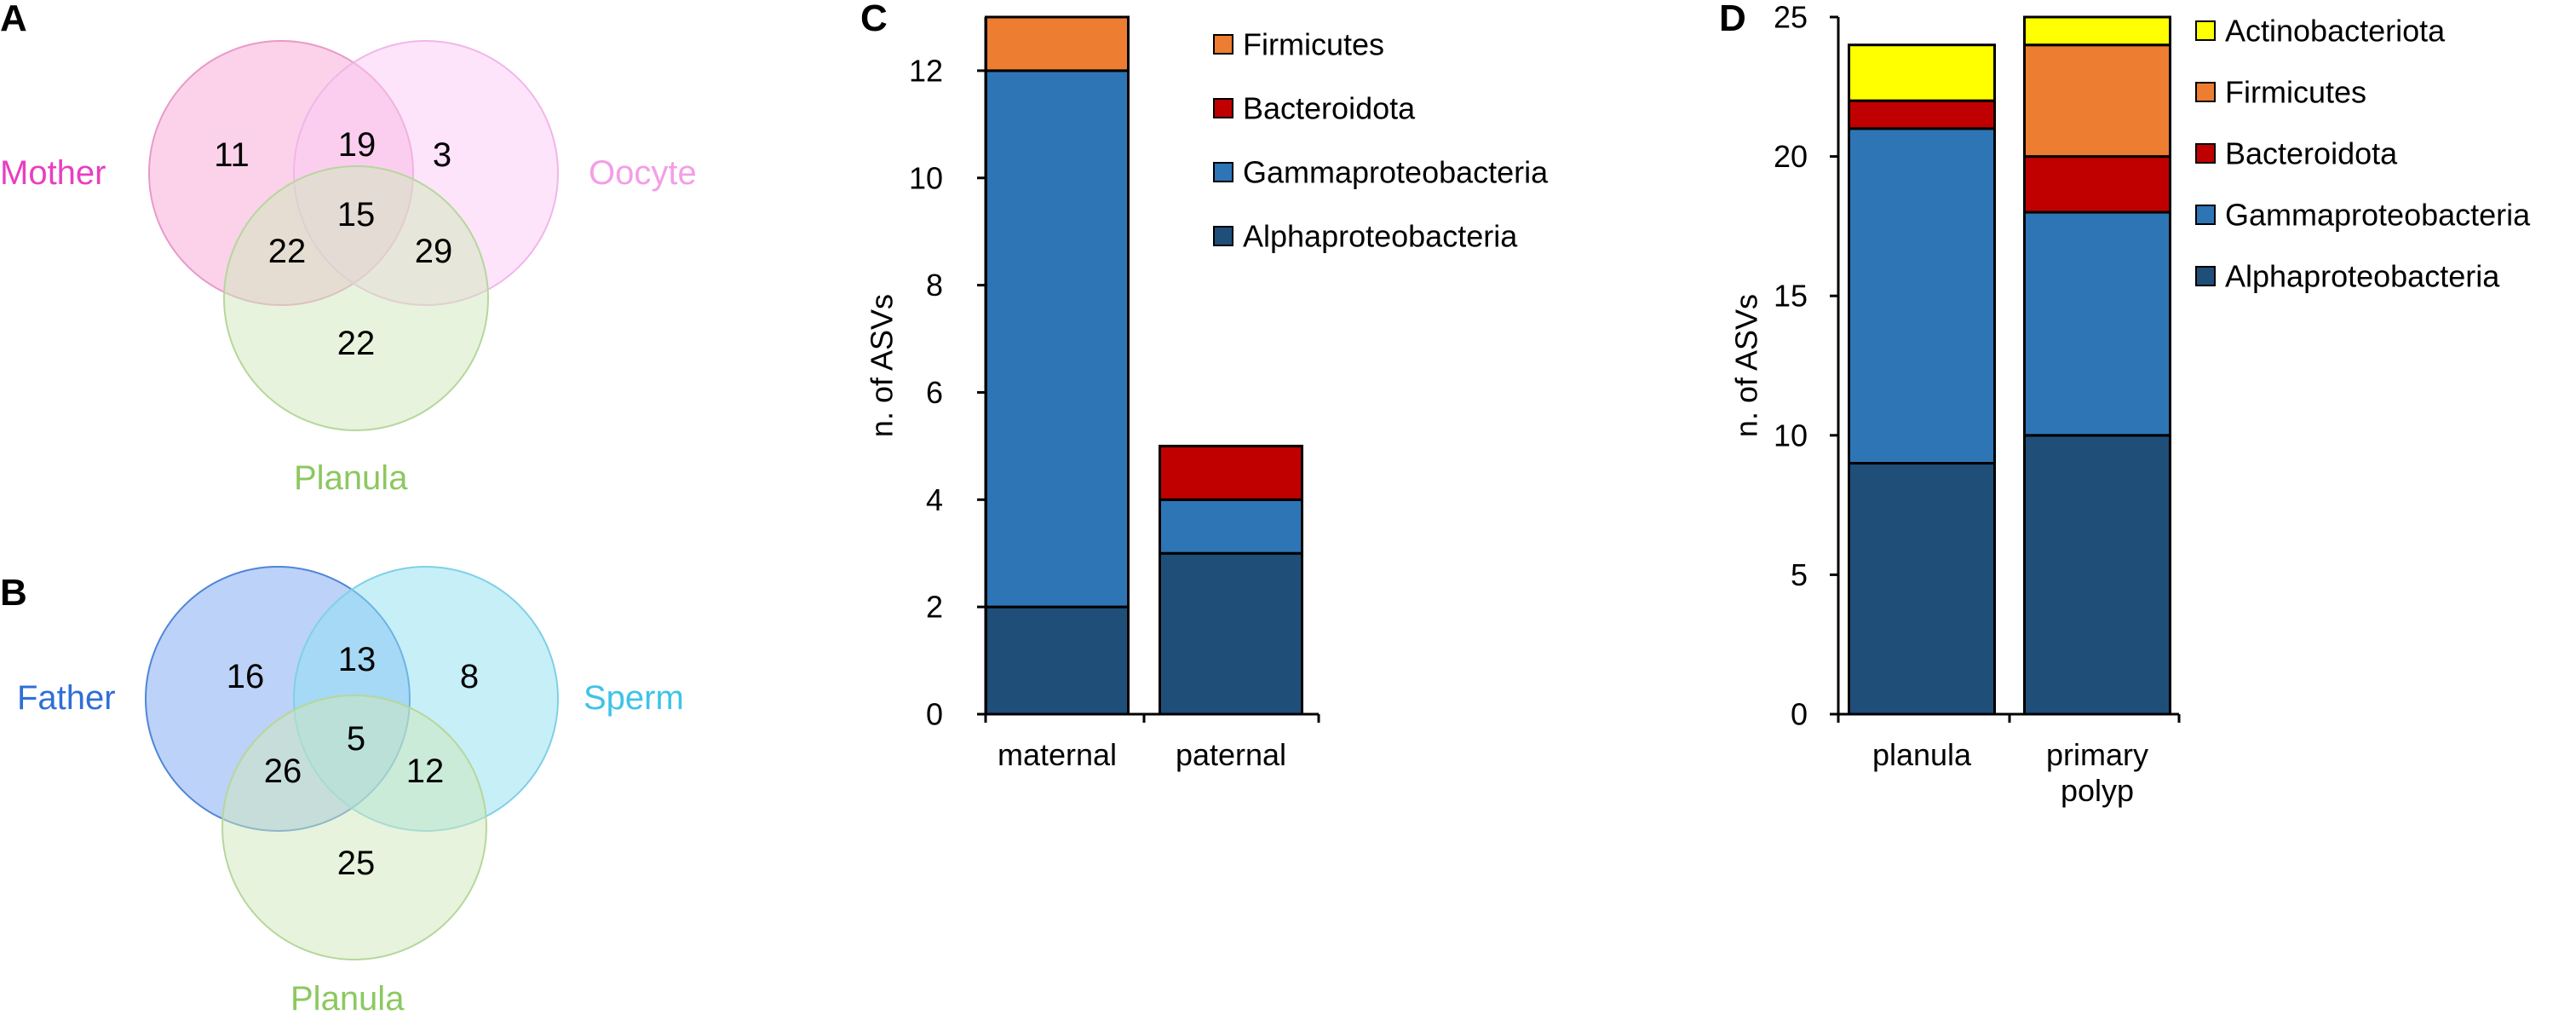 The width and height of the screenshot is (2576, 1015). Describe the element at coordinates (935, 607) in the screenshot. I see `y-tick-label-c-2: 2` at that location.